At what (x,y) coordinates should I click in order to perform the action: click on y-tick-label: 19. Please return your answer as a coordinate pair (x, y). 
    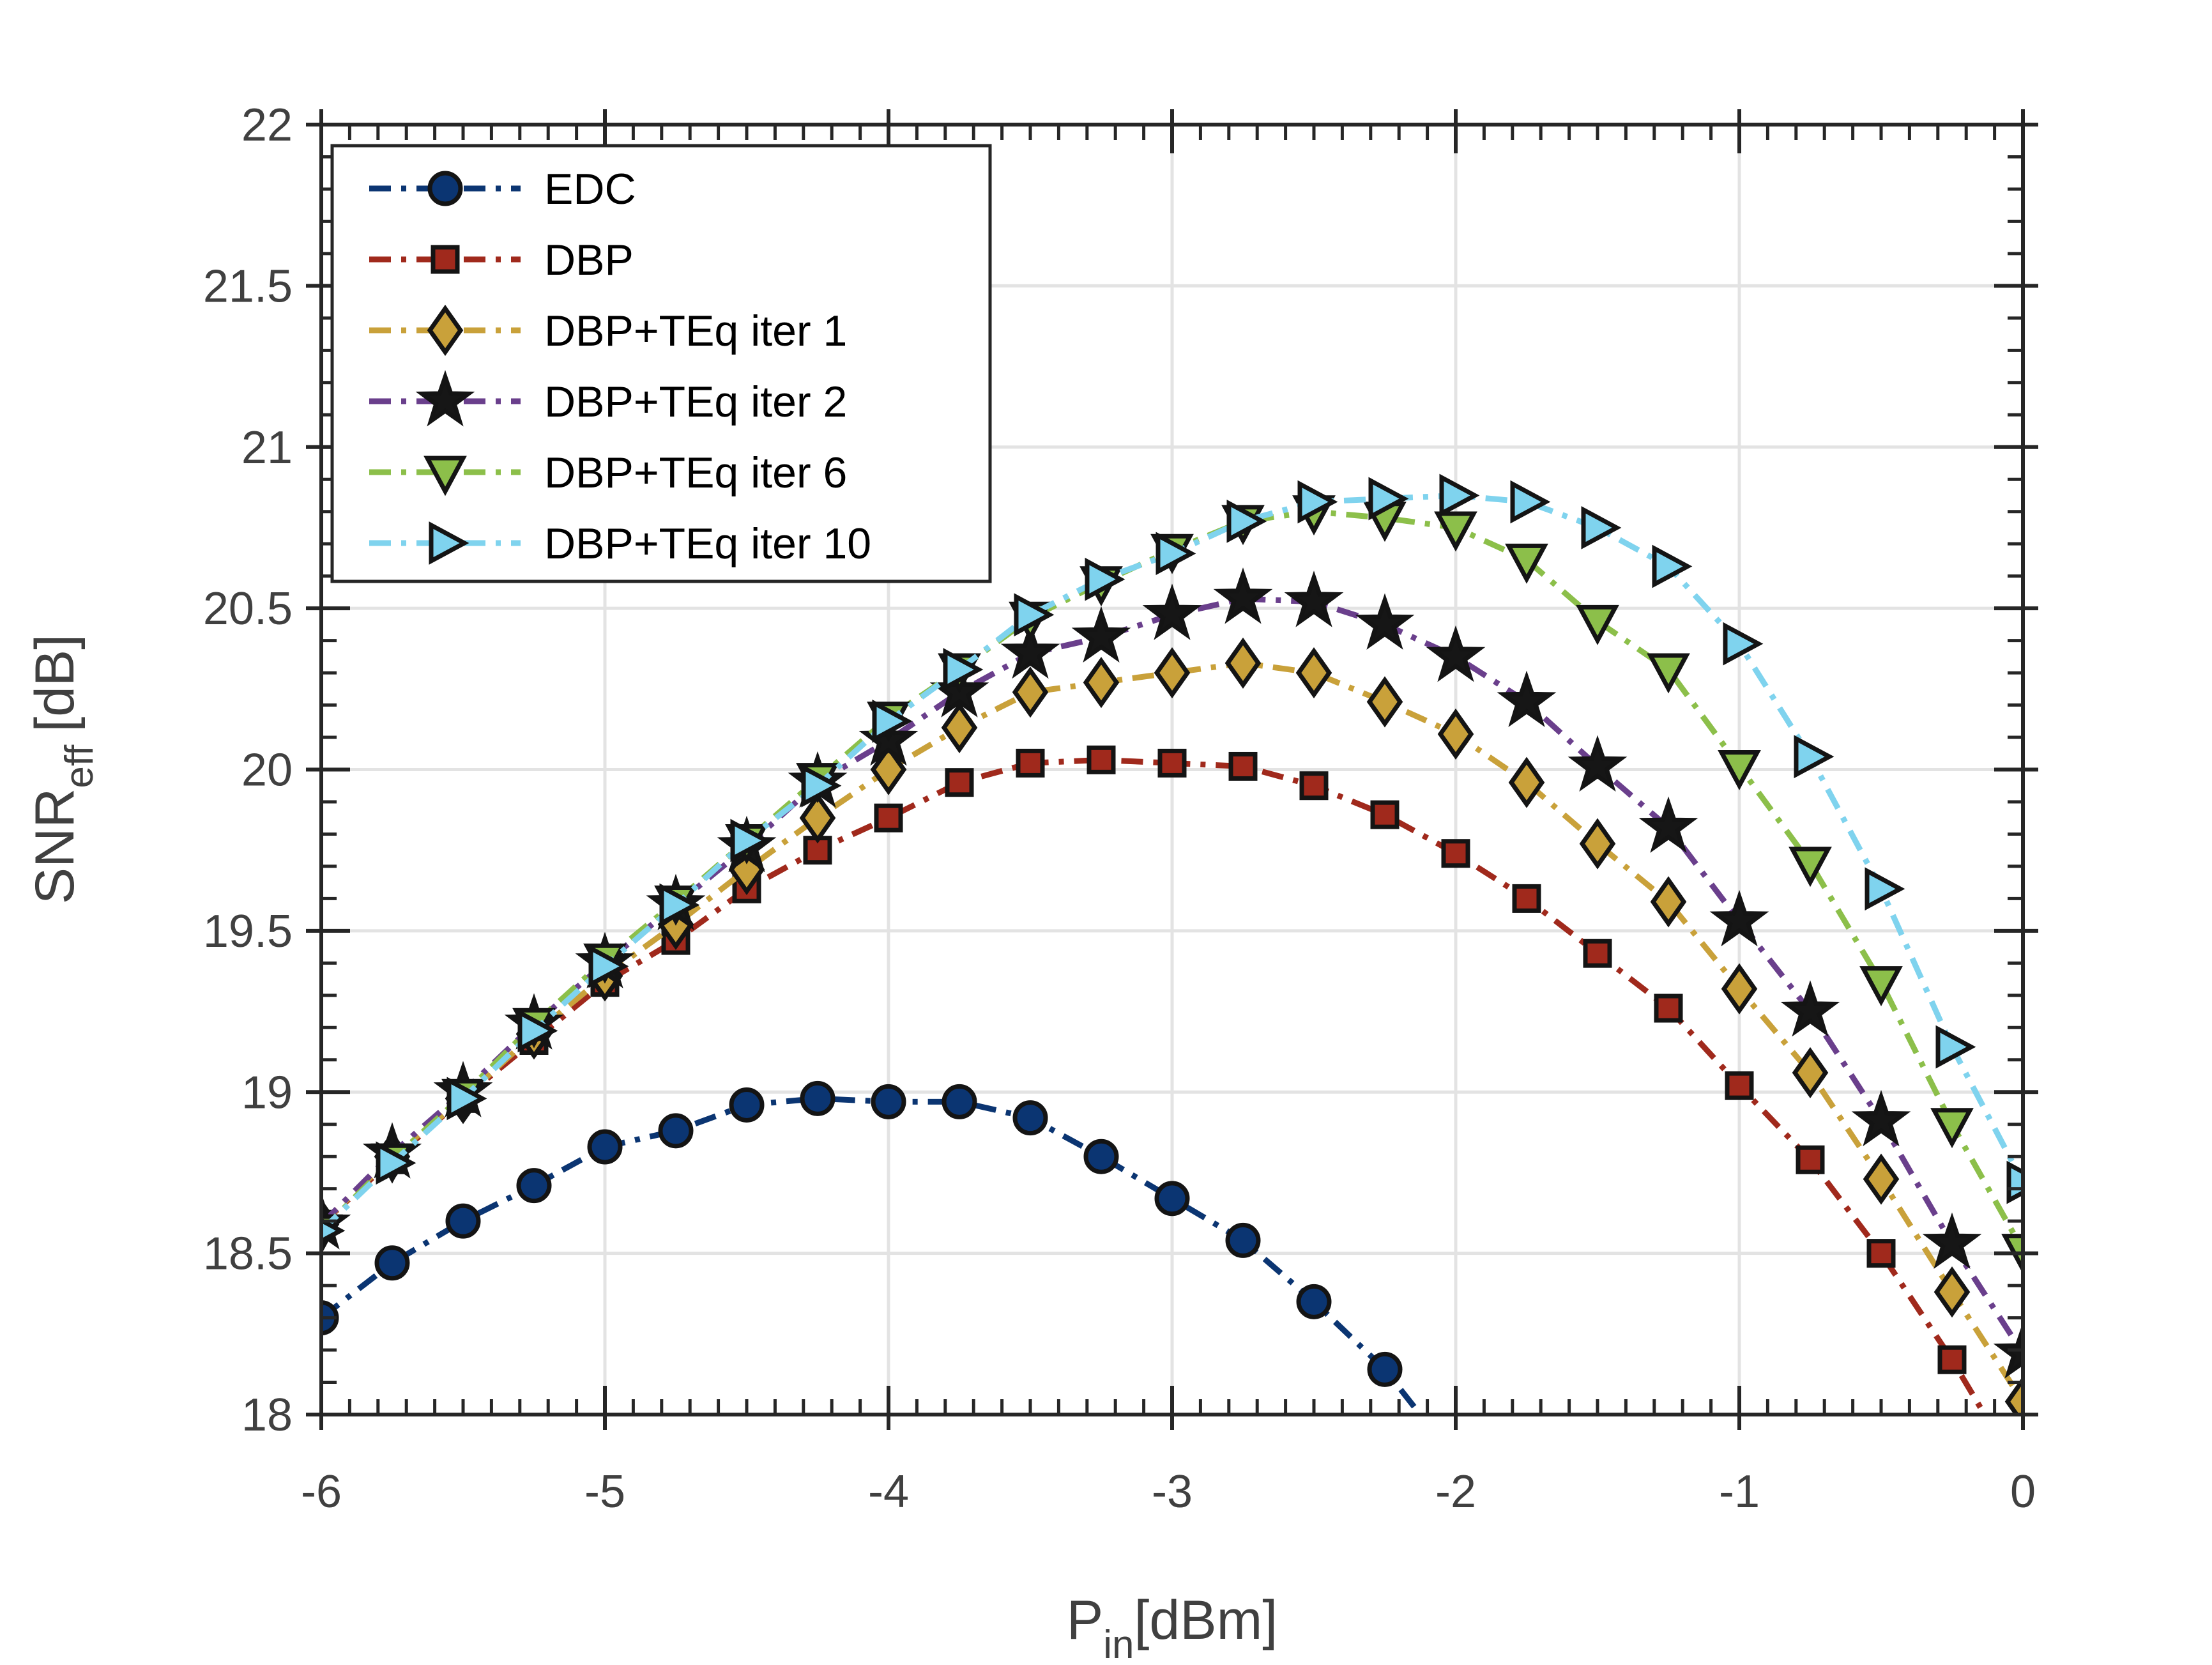
    Looking at the image, I should click on (267, 1093).